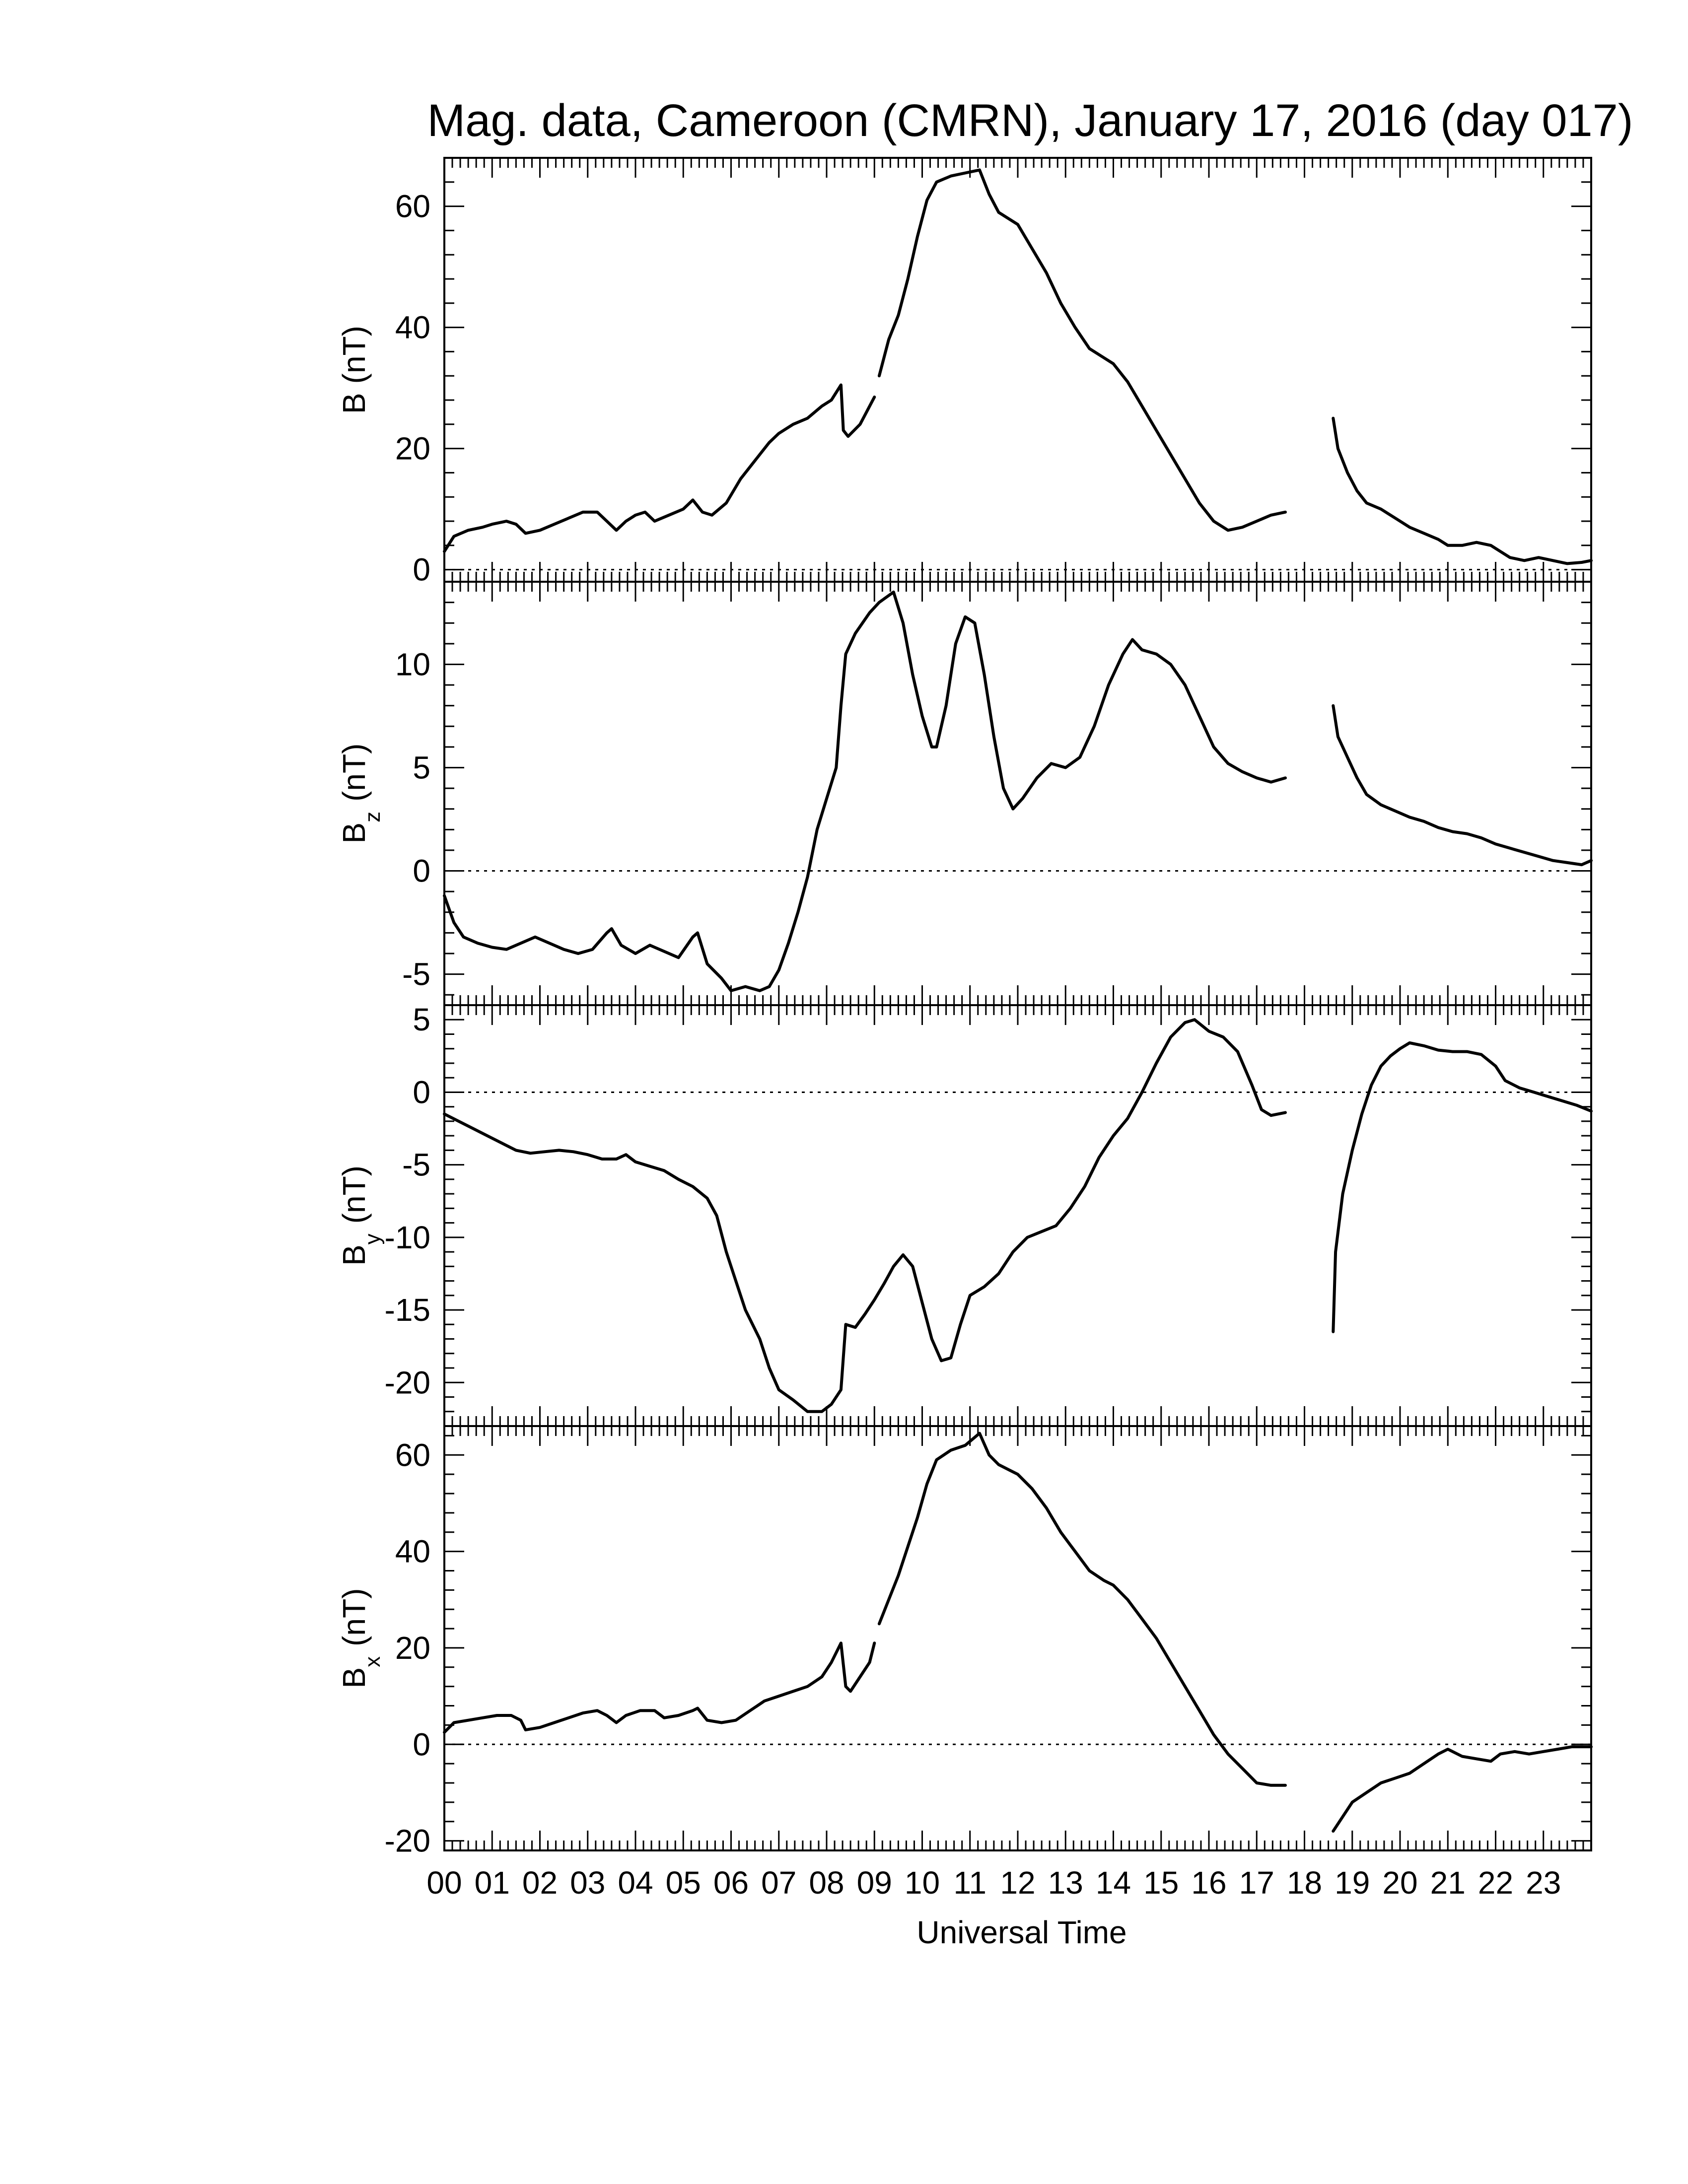 The image size is (1688, 2184). I want to click on x-tick-label: 02, so click(540, 1883).